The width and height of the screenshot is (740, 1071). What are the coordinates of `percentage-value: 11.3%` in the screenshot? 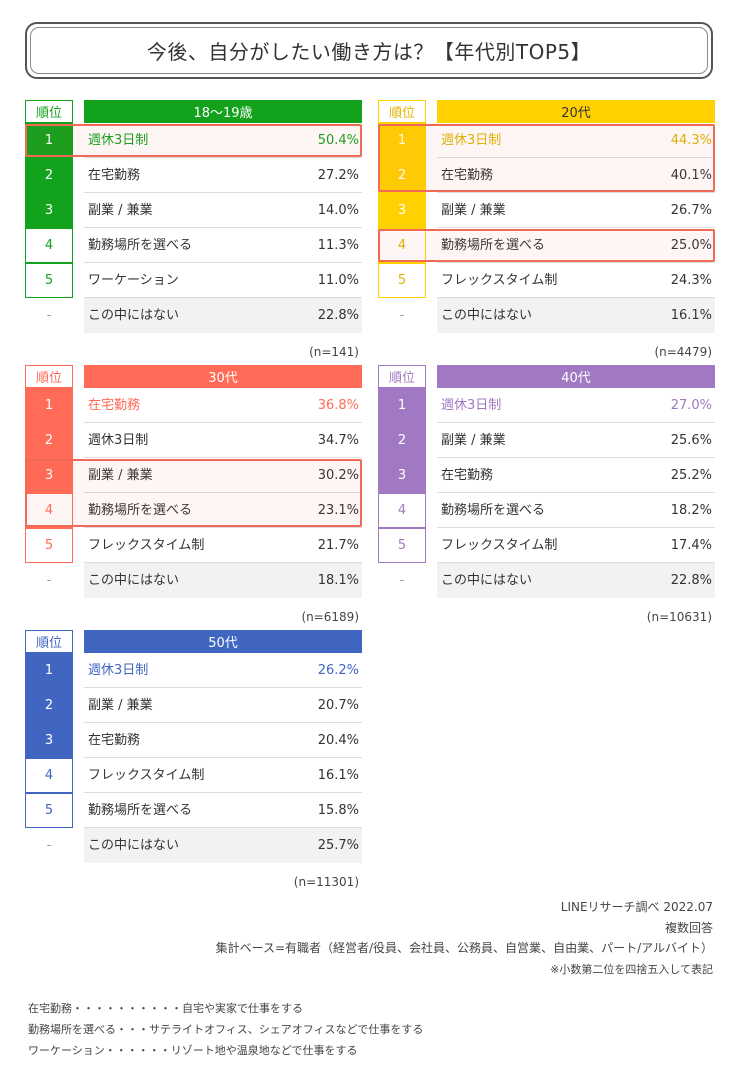 It's located at (338, 245).